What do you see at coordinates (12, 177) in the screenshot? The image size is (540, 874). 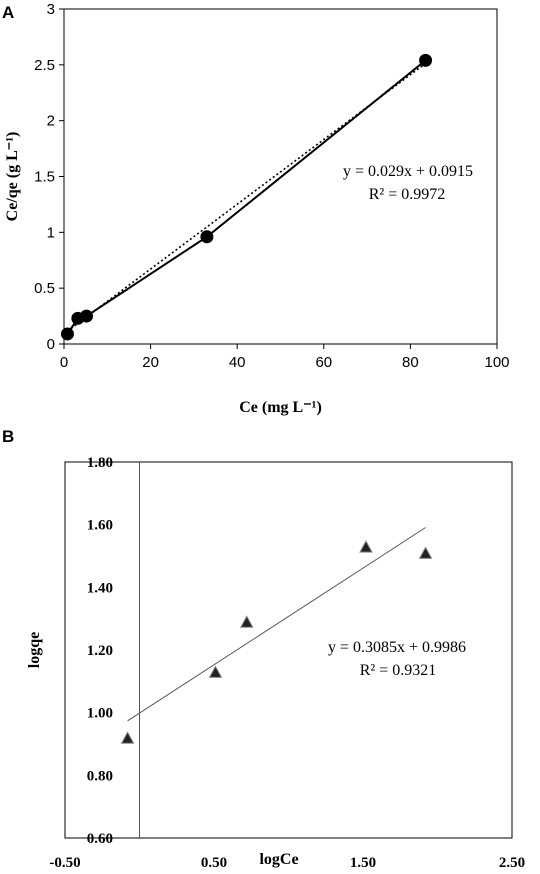 I see `y-axis-label: Ce/qe (g L⁻¹)` at bounding box center [12, 177].